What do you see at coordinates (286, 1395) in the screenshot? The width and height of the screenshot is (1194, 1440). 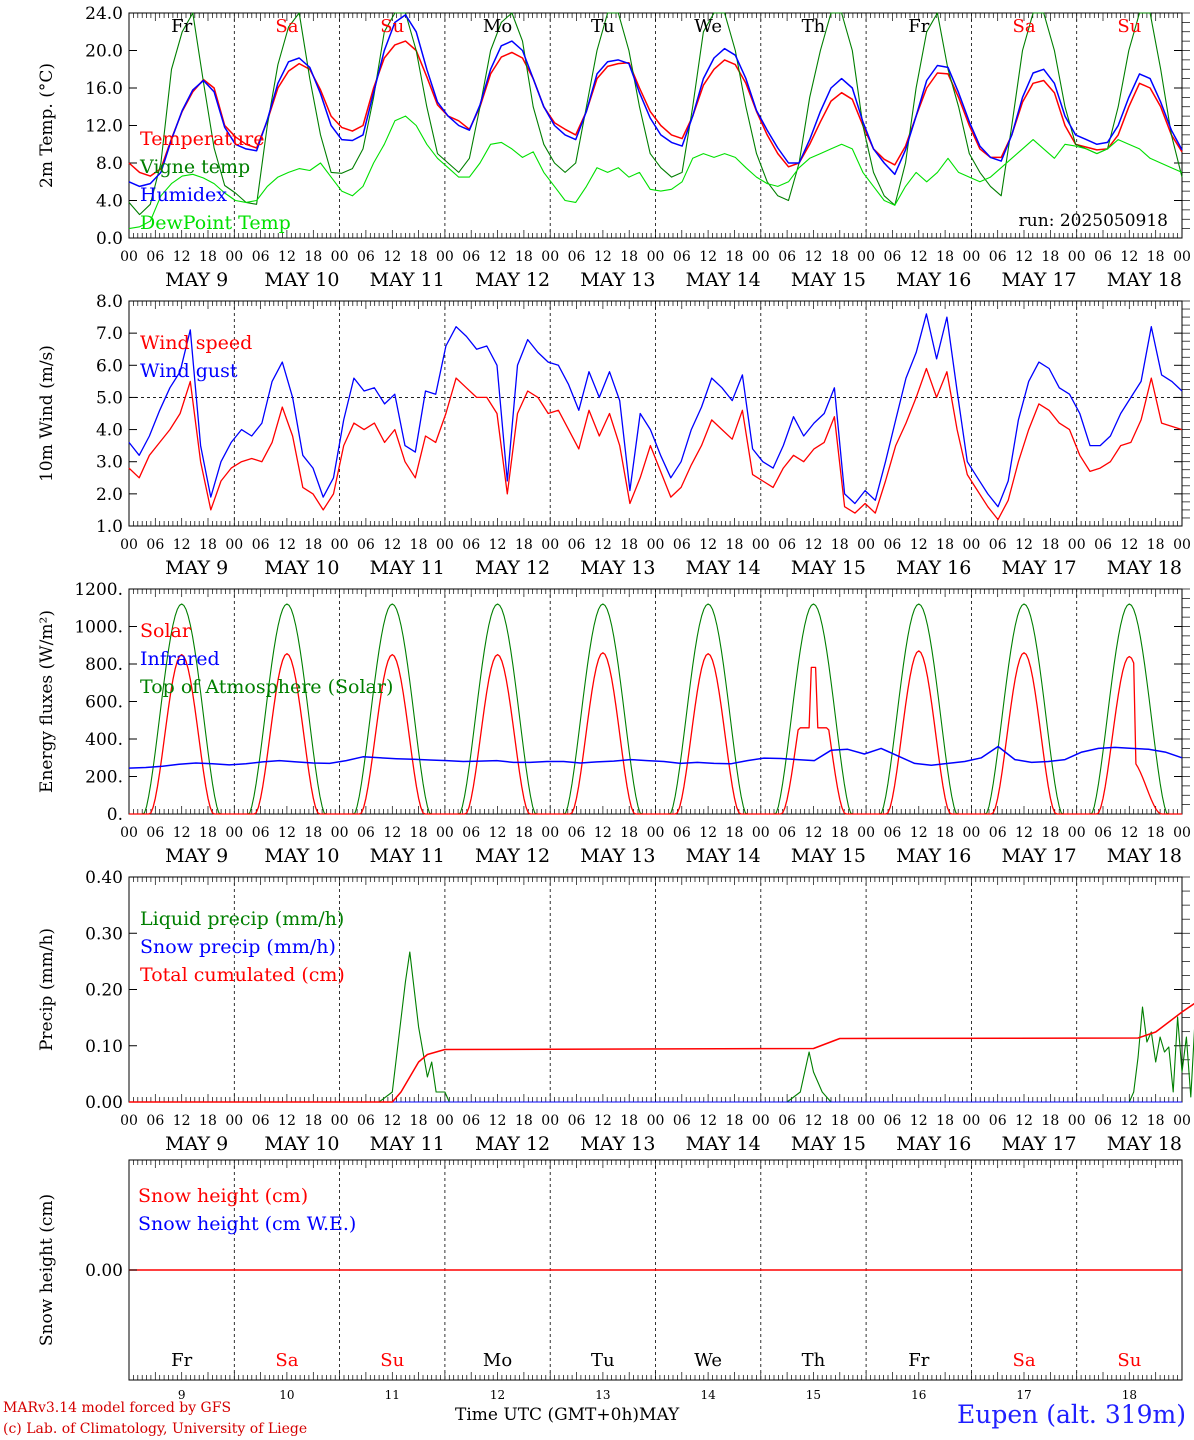 I see `day-number: 10` at bounding box center [286, 1395].